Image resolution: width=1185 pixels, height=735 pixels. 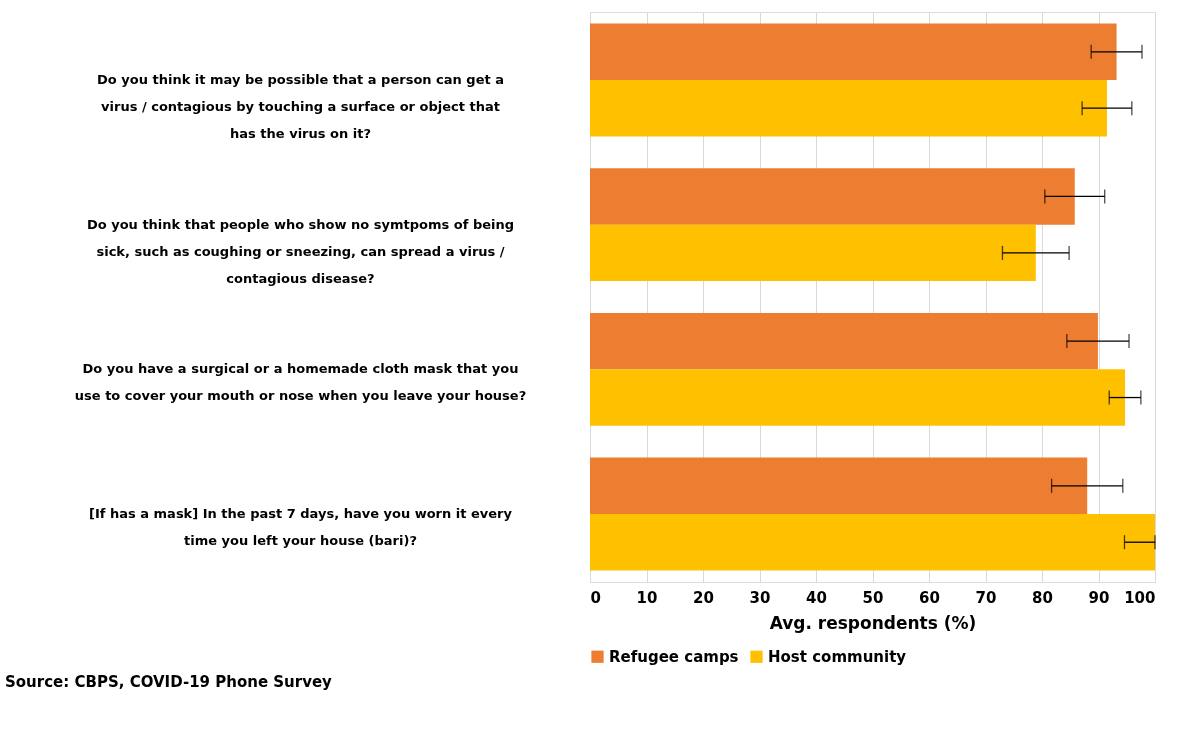 I want to click on legend-label: Refugee camps, so click(x=674, y=656).